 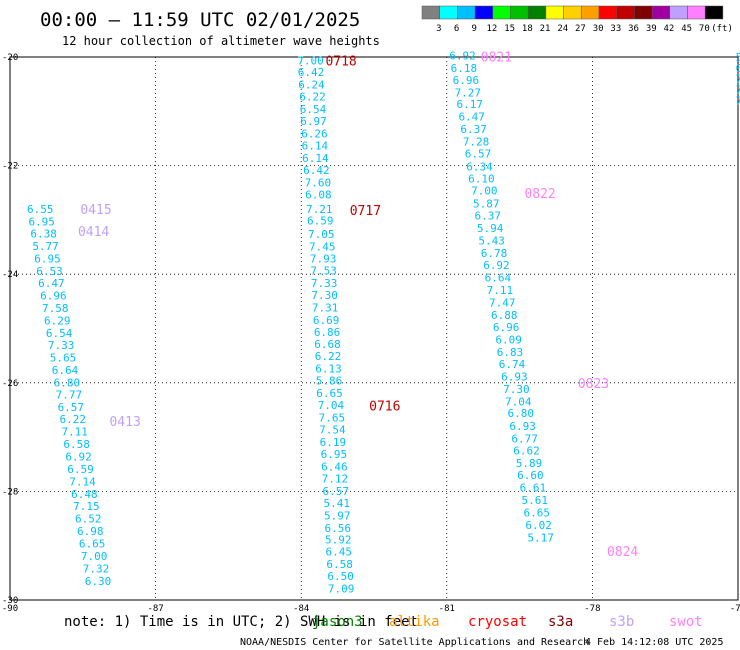 I want to click on wave-height-value: 6.97, so click(x=313, y=121).